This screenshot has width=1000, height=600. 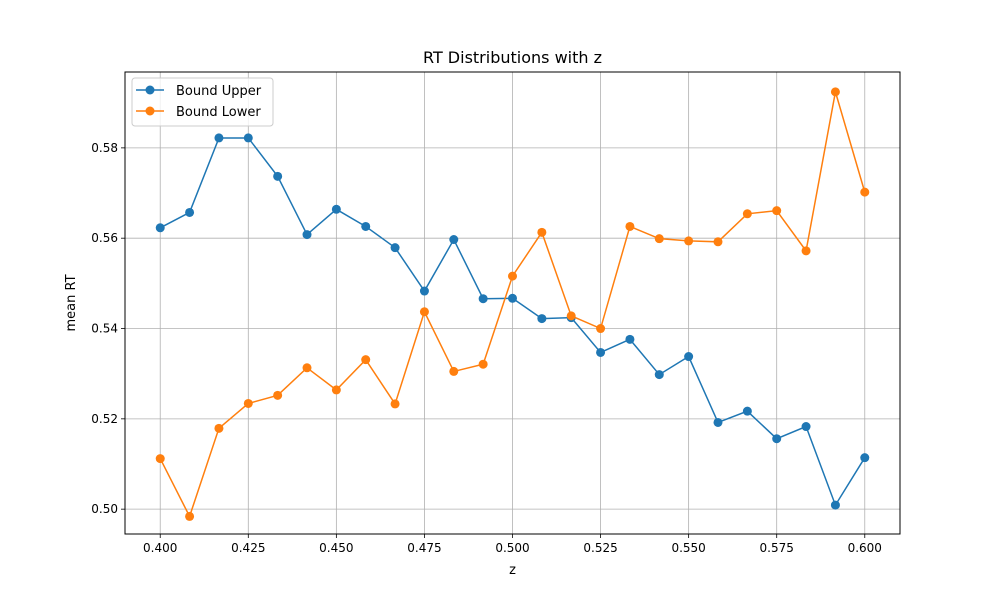 What do you see at coordinates (104, 329) in the screenshot?
I see `y-tick-label: 0.54` at bounding box center [104, 329].